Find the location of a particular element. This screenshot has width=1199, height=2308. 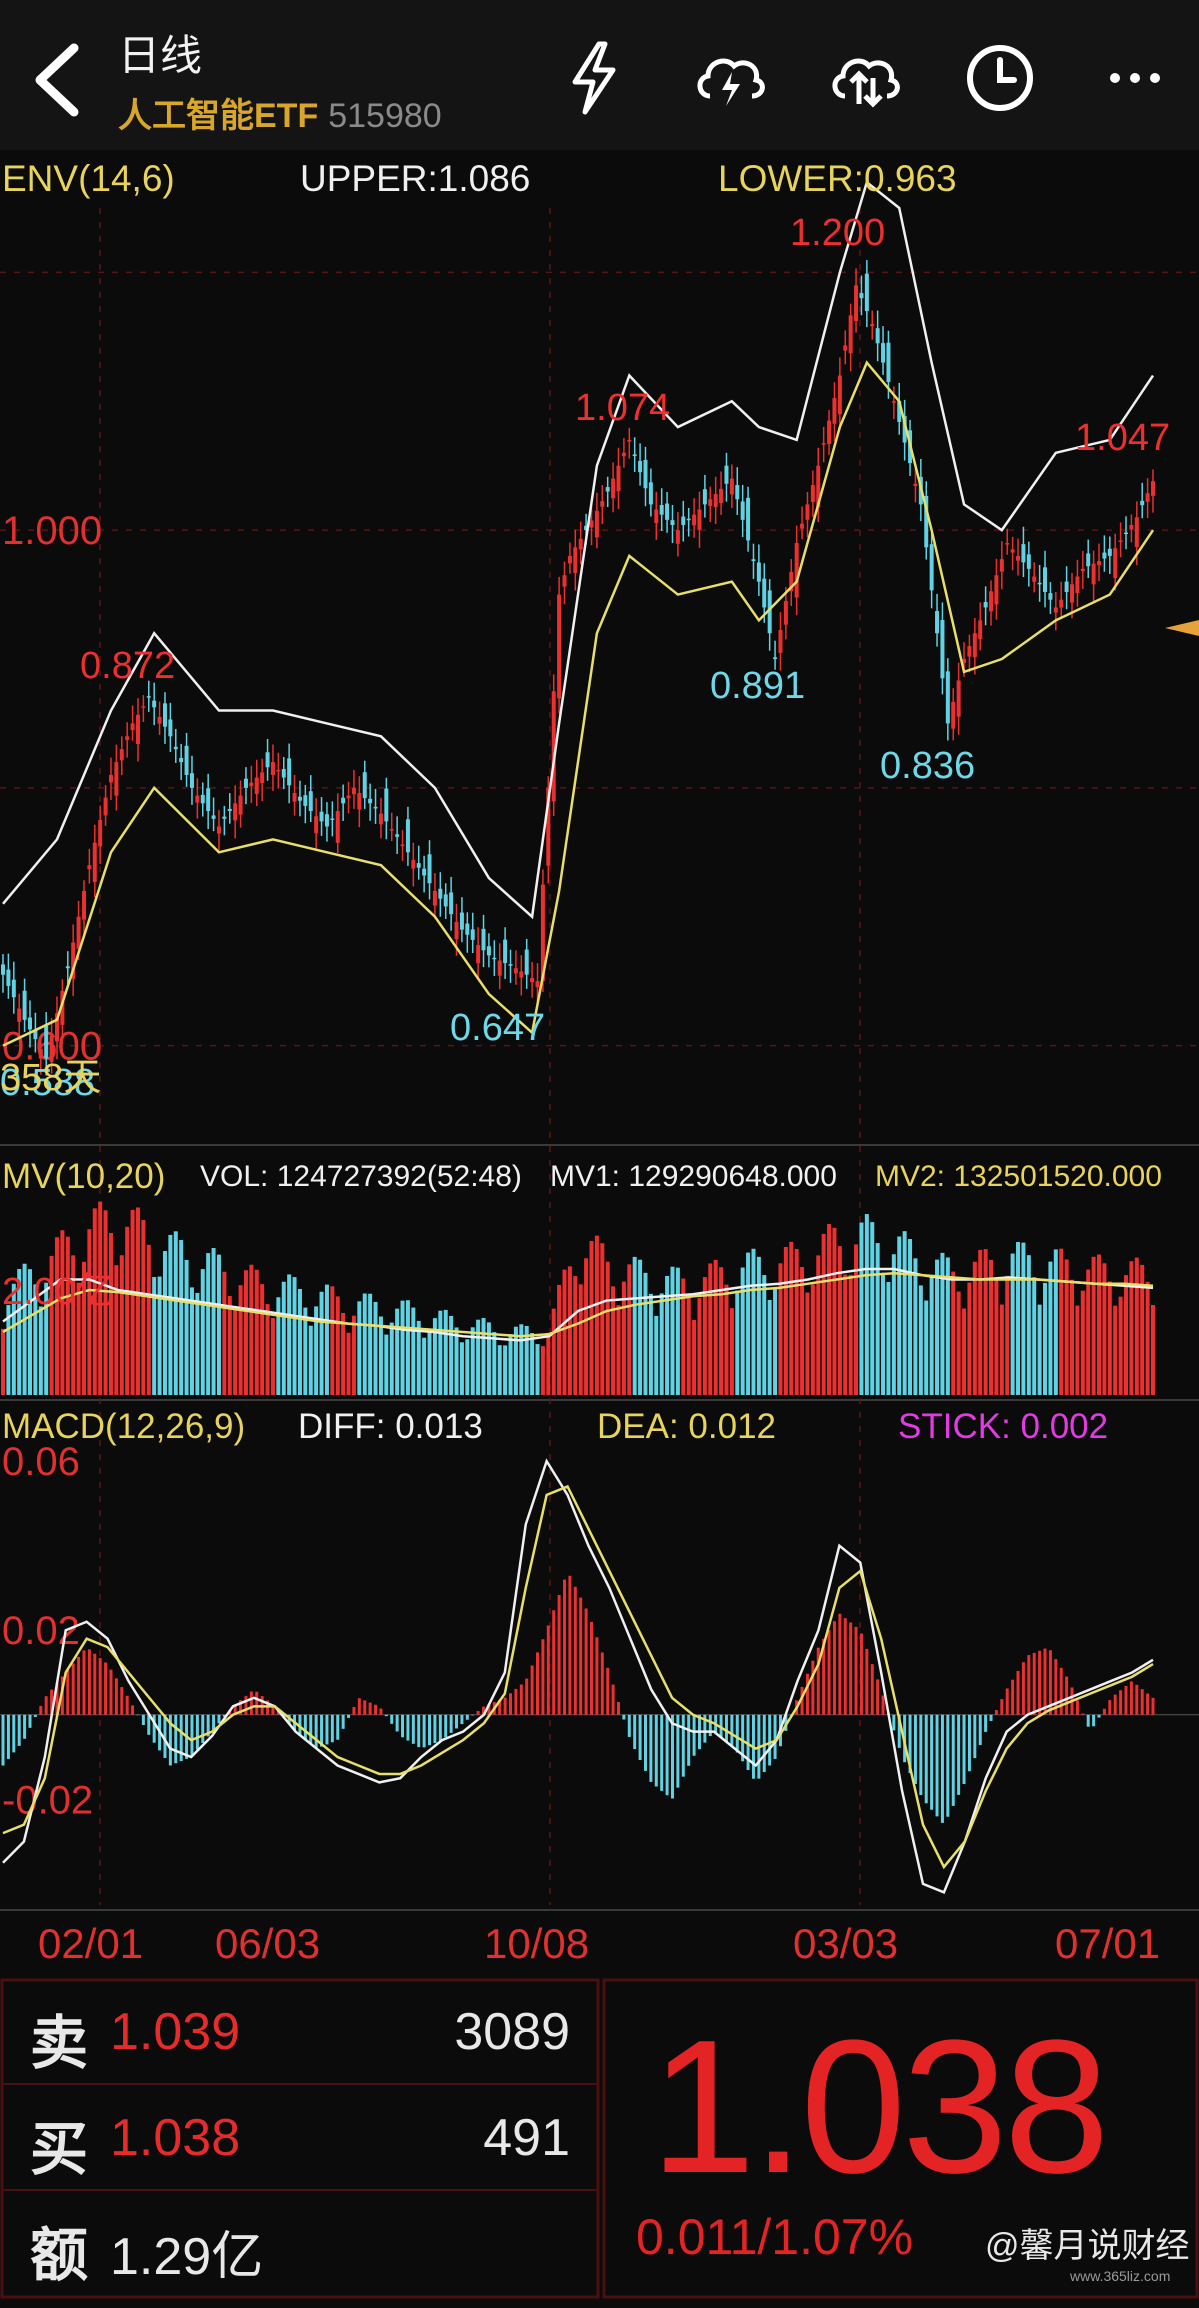

amount-row: 额 1.29亿 is located at coordinates (300, 2258).